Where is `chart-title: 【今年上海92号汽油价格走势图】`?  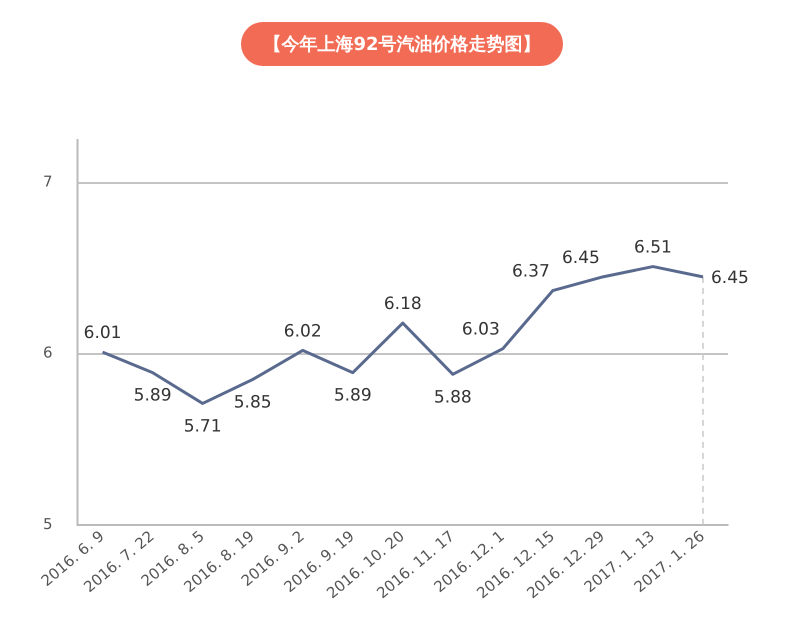 chart-title: 【今年上海92号汽油价格走势图】 is located at coordinates (402, 44).